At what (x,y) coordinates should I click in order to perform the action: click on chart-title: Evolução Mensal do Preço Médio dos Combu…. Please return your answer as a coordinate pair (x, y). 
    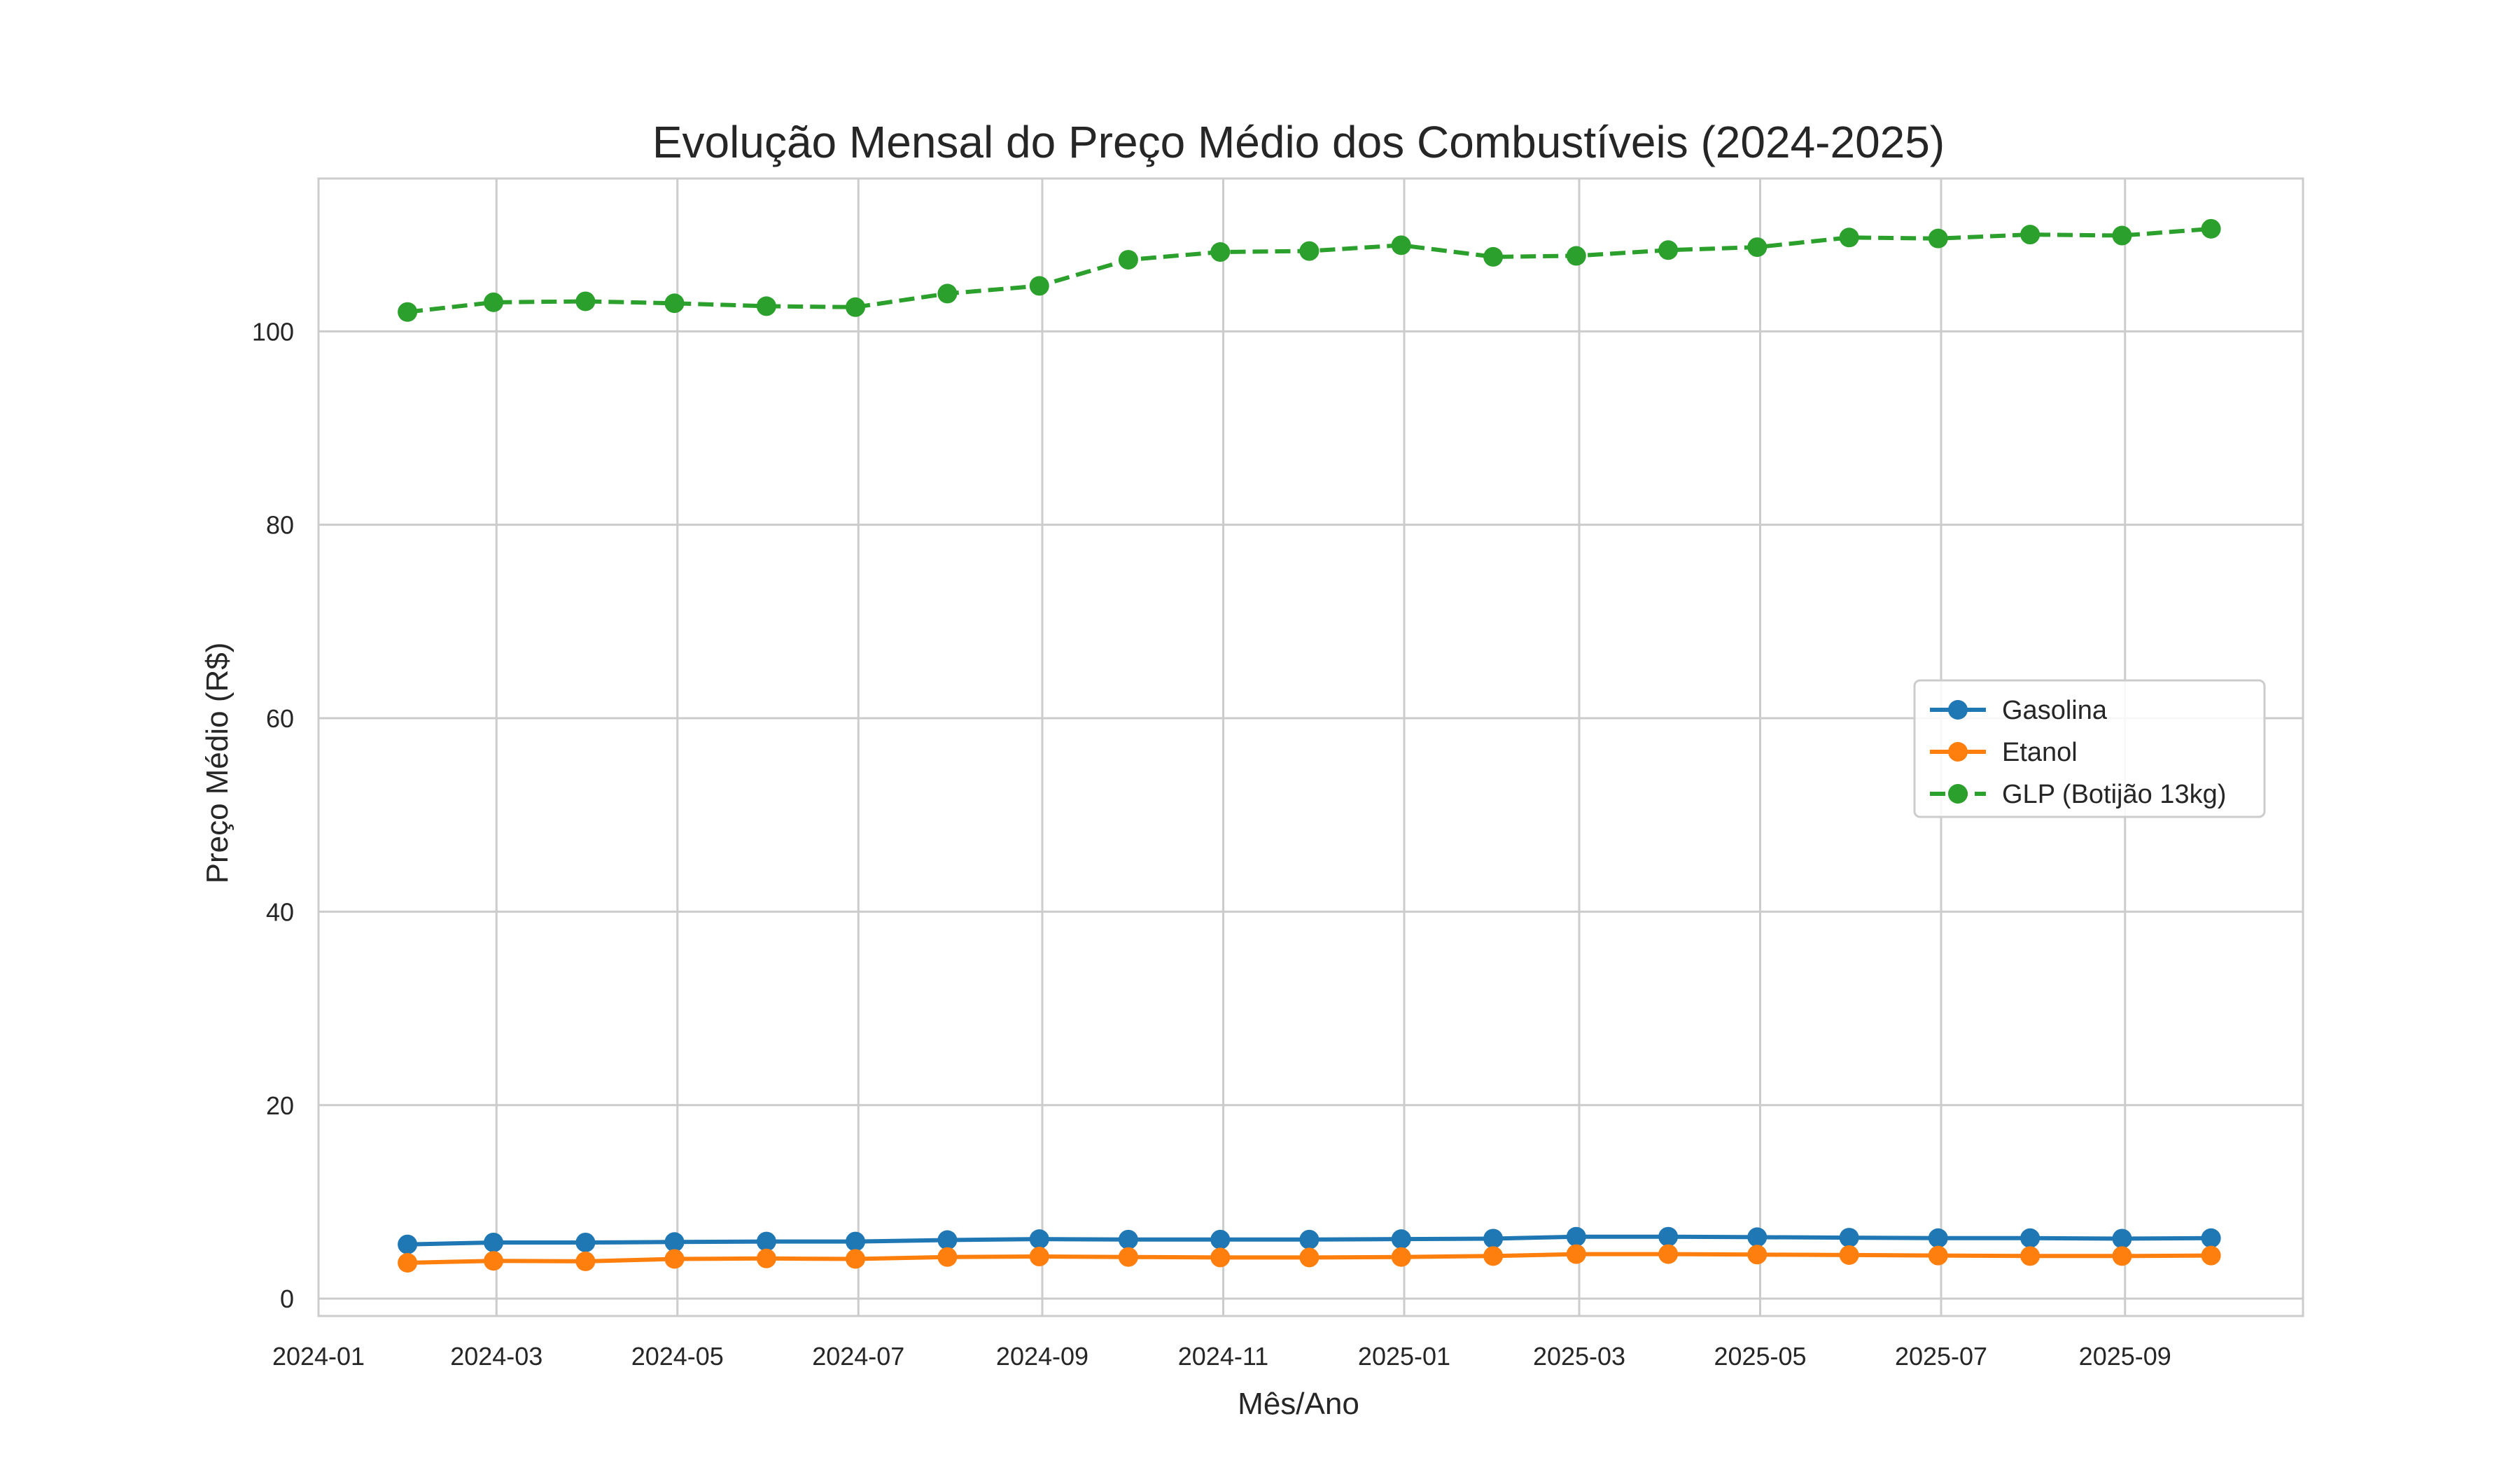
    Looking at the image, I should click on (1298, 142).